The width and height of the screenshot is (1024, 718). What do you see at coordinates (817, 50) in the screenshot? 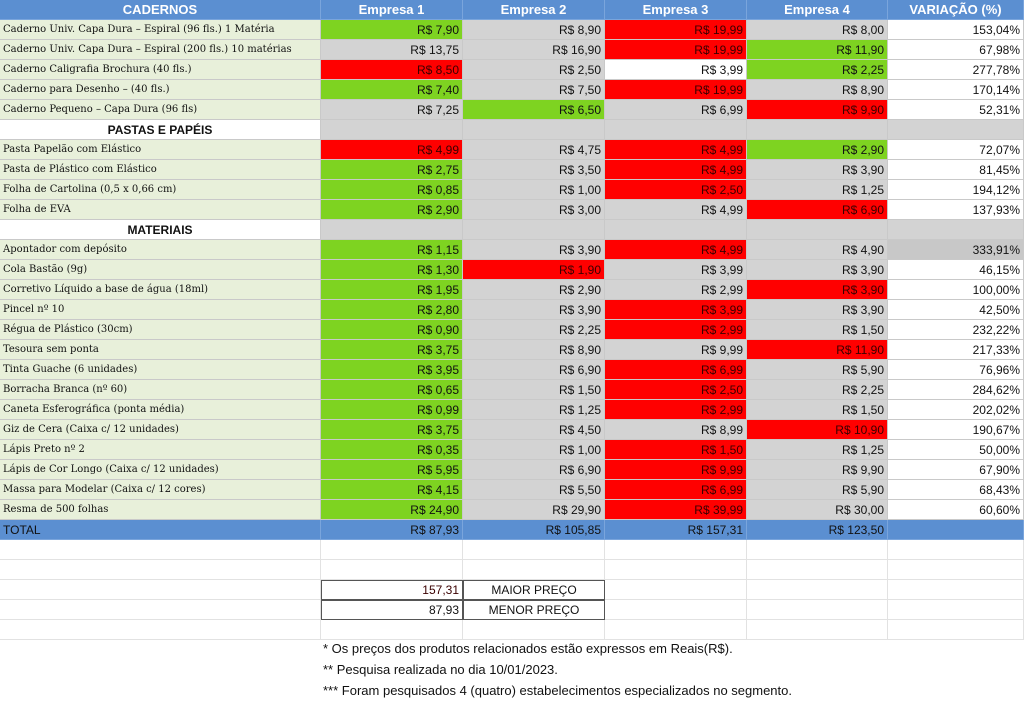
I see `price-cell-empresa-4: R$ 11,90` at bounding box center [817, 50].